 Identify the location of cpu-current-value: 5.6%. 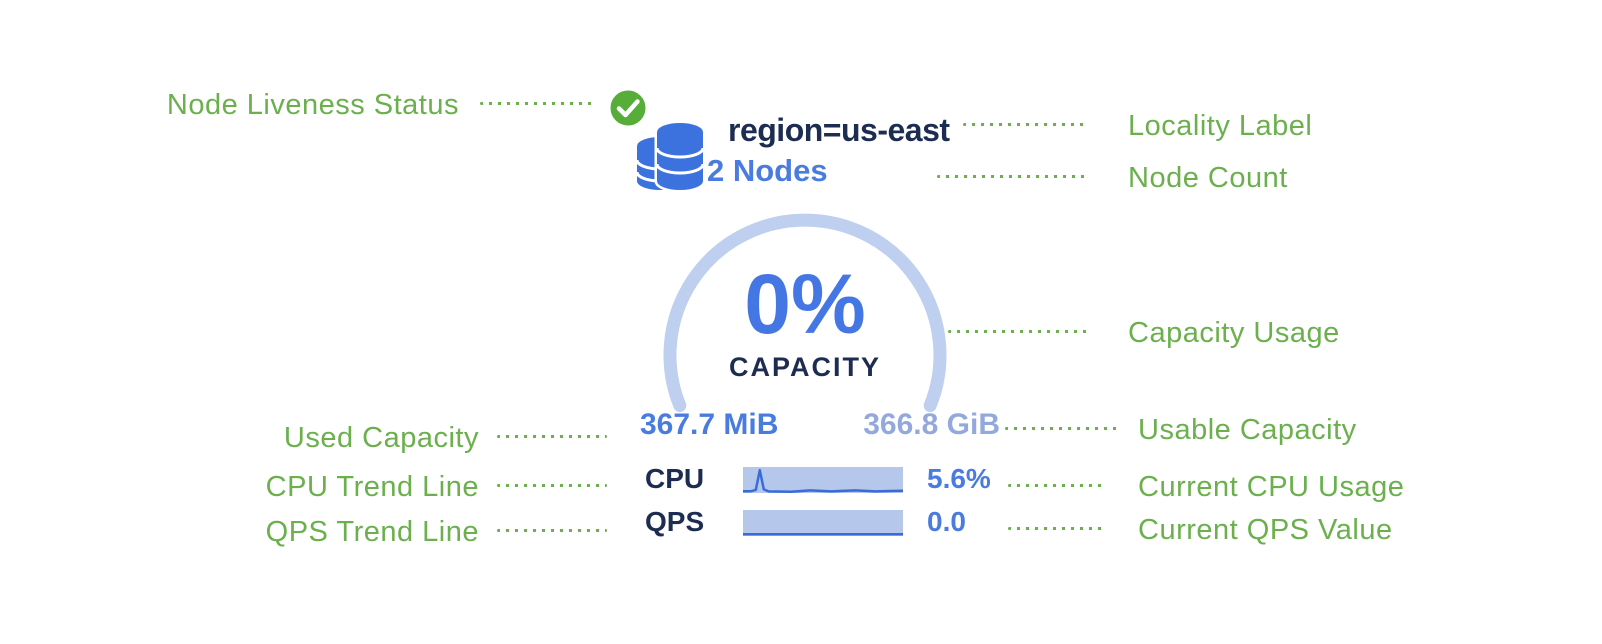
(959, 478).